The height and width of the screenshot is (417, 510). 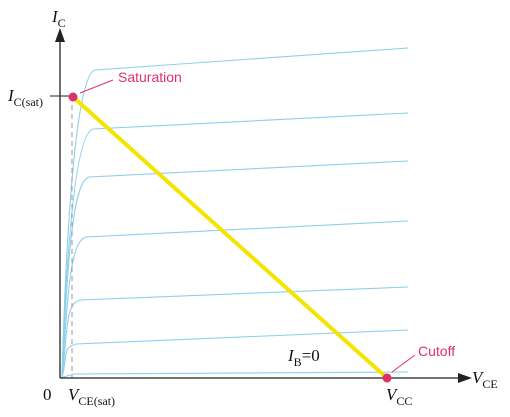 I want to click on saturation-leader-line, so click(x=96, y=86).